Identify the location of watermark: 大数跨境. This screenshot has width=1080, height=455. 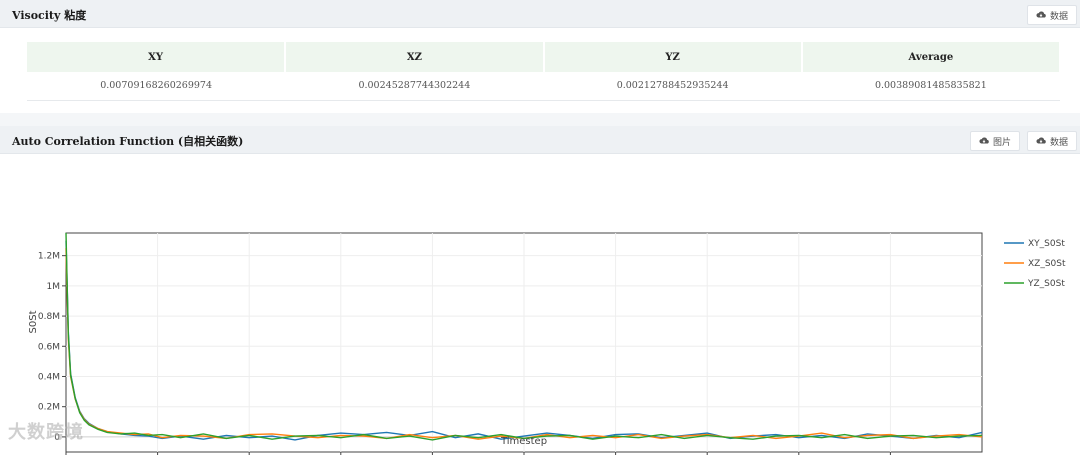
(46, 432).